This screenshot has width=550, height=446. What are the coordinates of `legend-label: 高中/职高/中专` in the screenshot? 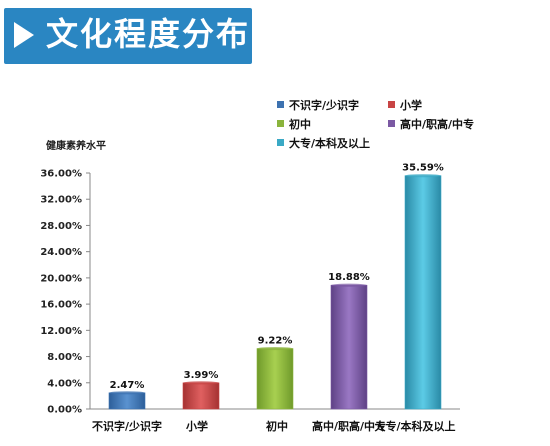 It's located at (437, 124).